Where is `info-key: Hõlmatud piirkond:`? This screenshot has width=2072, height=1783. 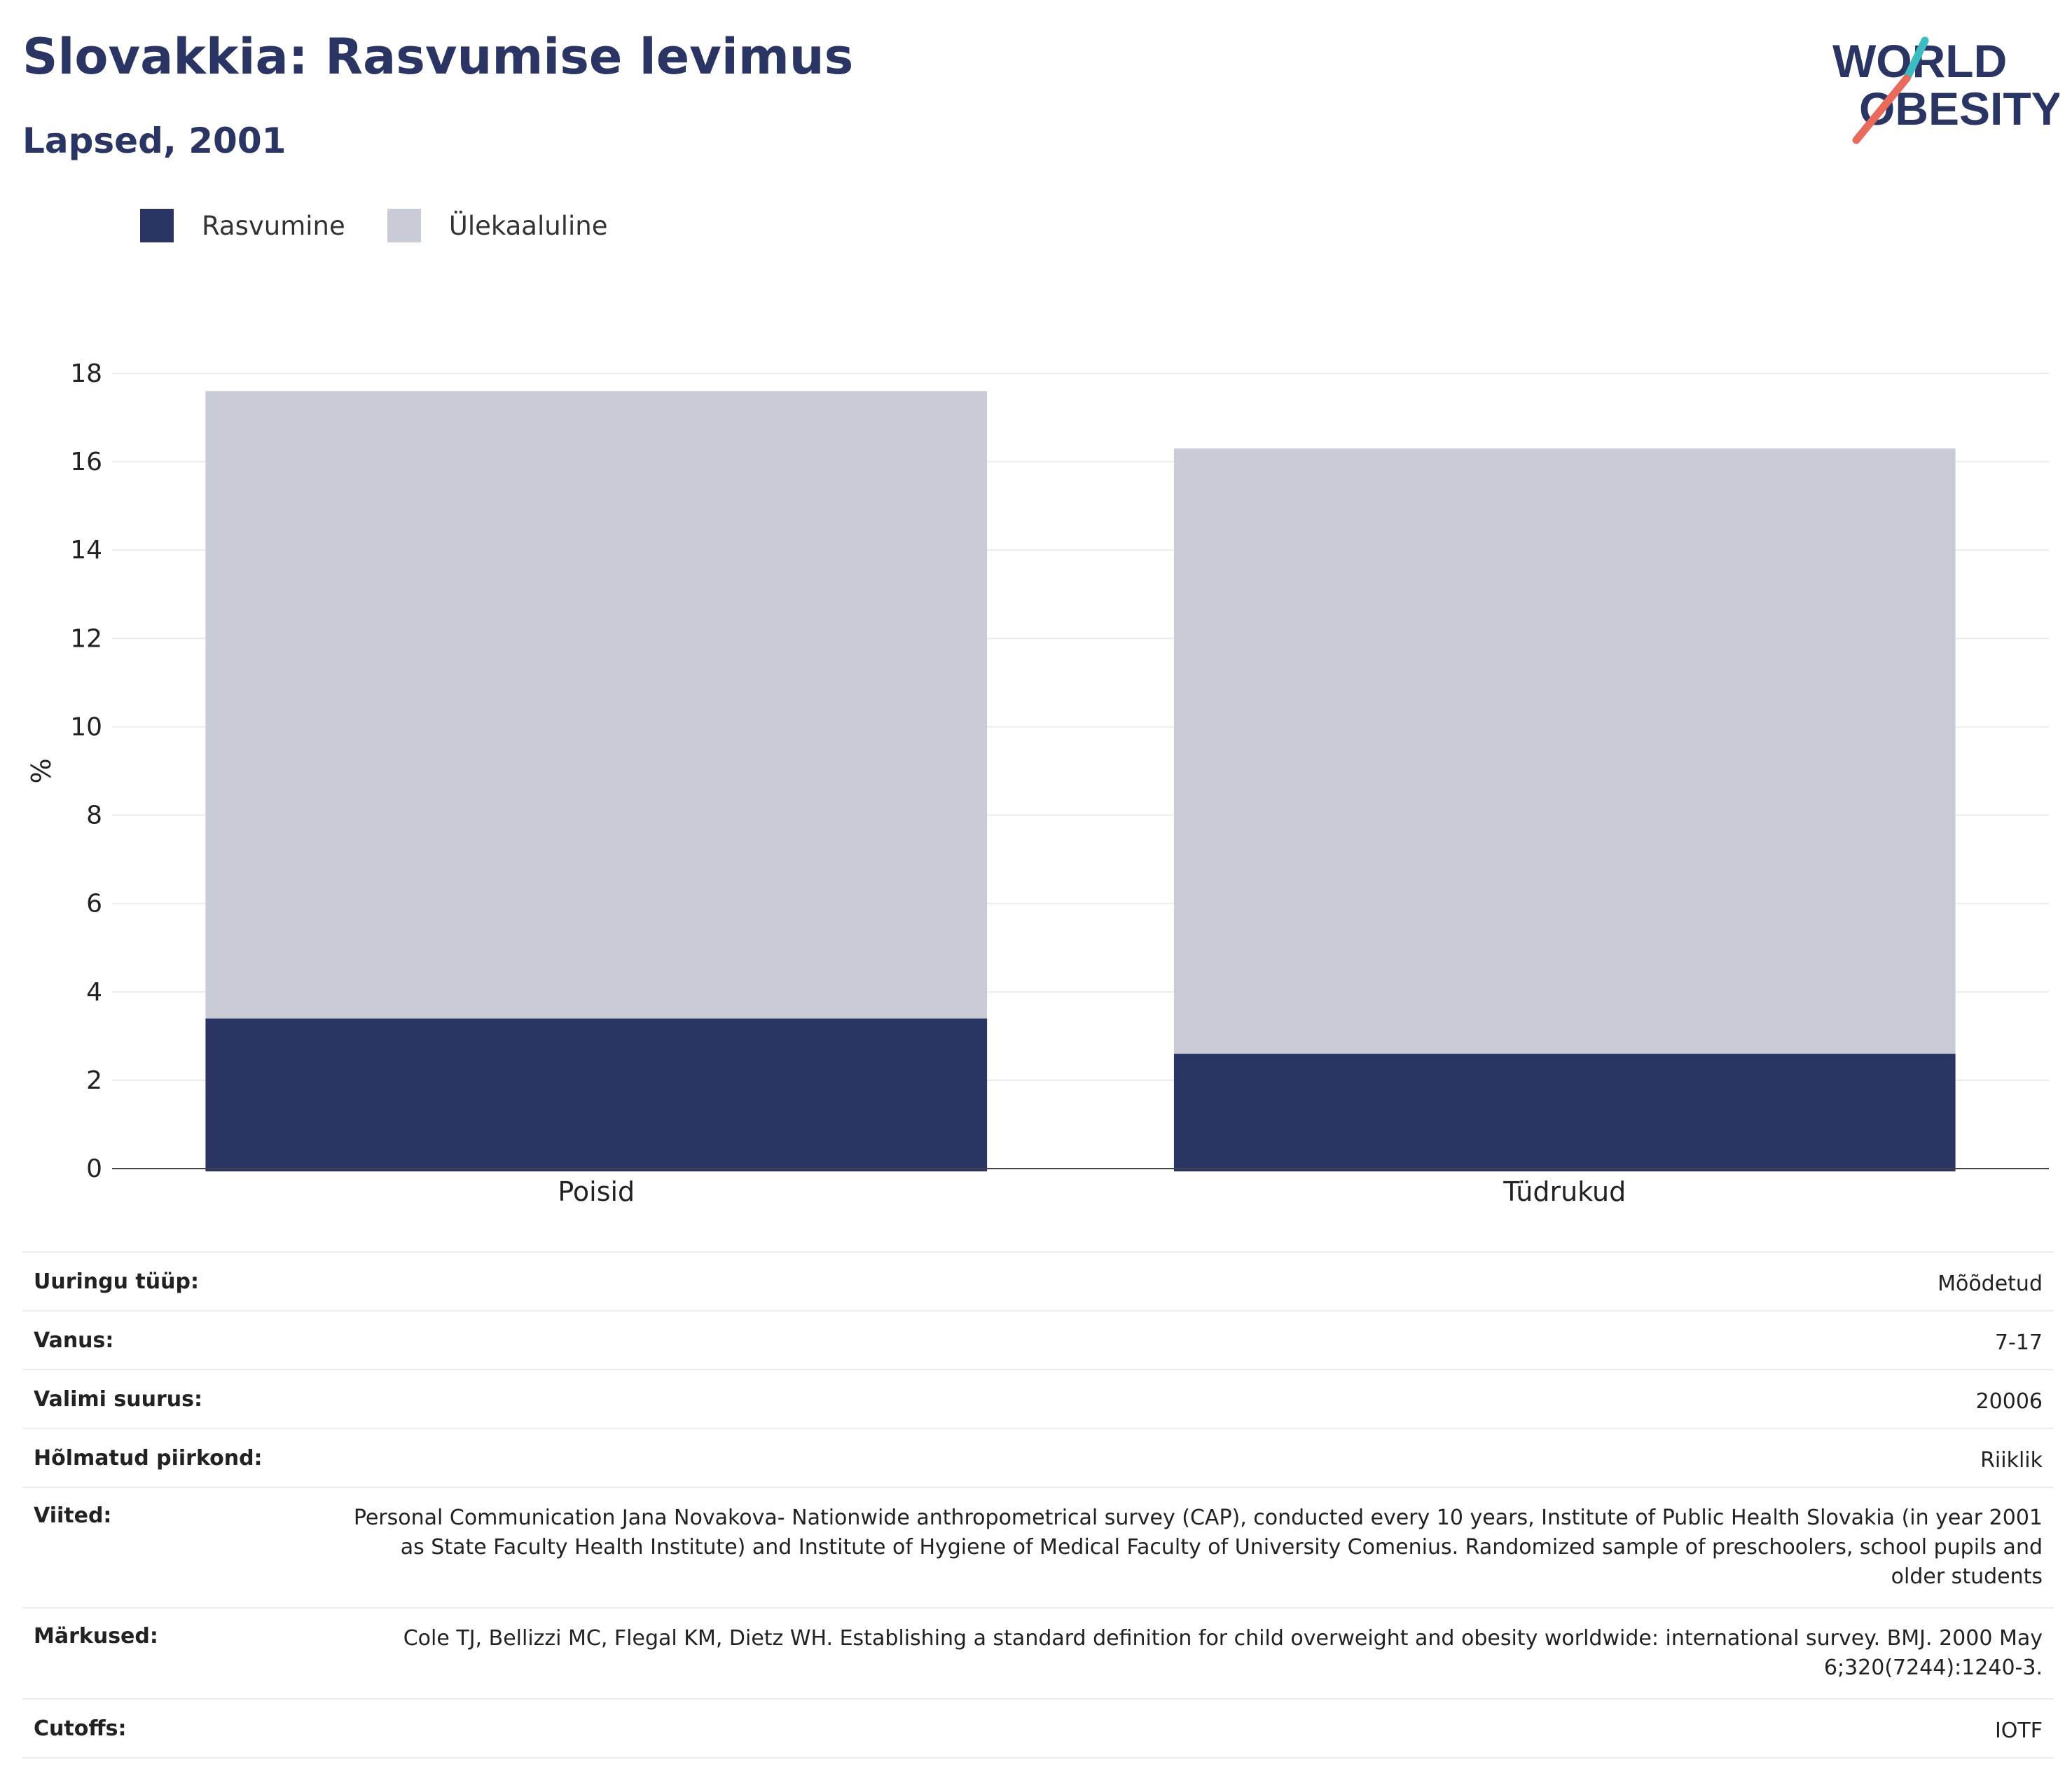
info-key: Hõlmatud piirkond: is located at coordinates (181, 1458).